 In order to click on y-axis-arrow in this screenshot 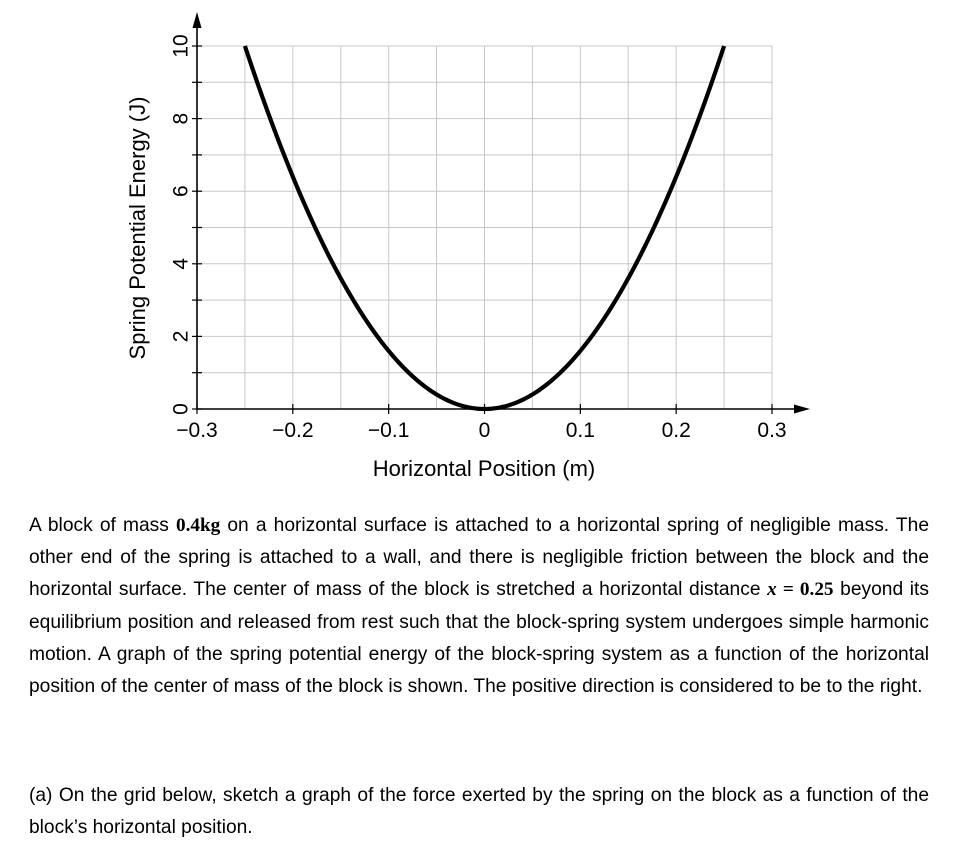, I will do `click(197, 20)`.